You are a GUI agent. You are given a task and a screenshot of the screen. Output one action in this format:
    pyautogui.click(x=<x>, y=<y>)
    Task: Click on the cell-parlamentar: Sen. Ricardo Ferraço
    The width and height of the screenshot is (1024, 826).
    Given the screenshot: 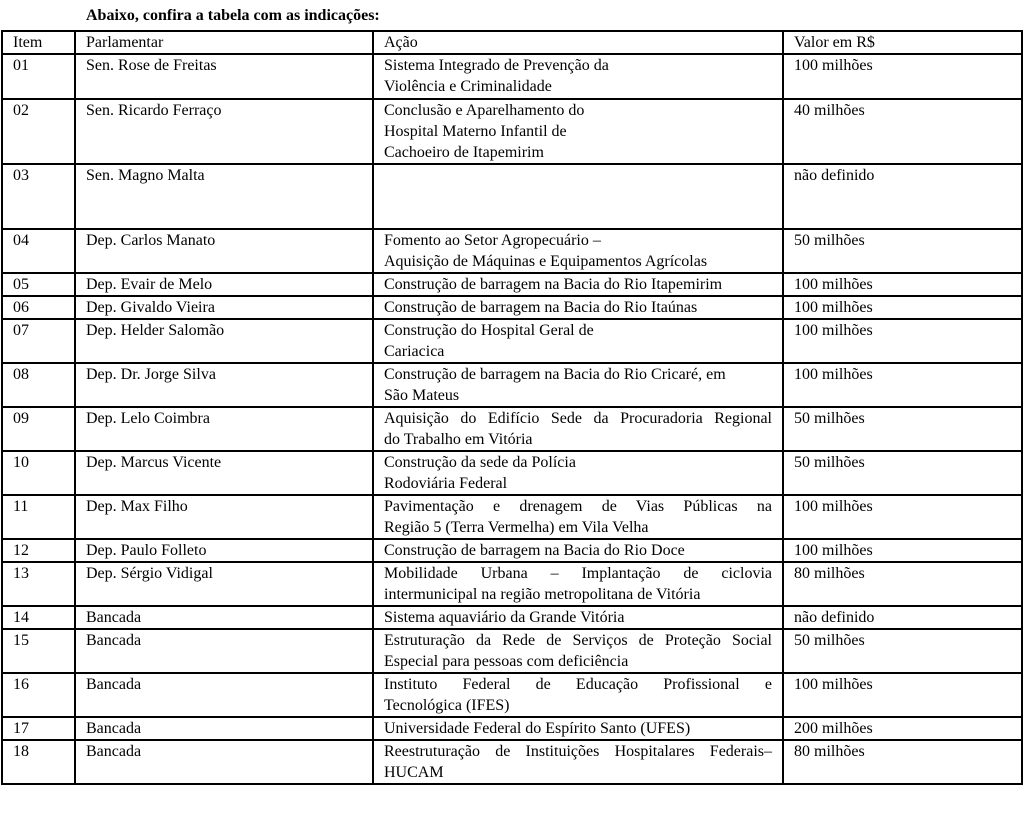 What is the action you would take?
    pyautogui.click(x=224, y=131)
    